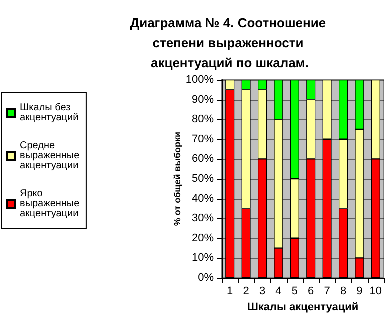  What do you see at coordinates (206, 278) in the screenshot?
I see `y-tick-label: 0%` at bounding box center [206, 278].